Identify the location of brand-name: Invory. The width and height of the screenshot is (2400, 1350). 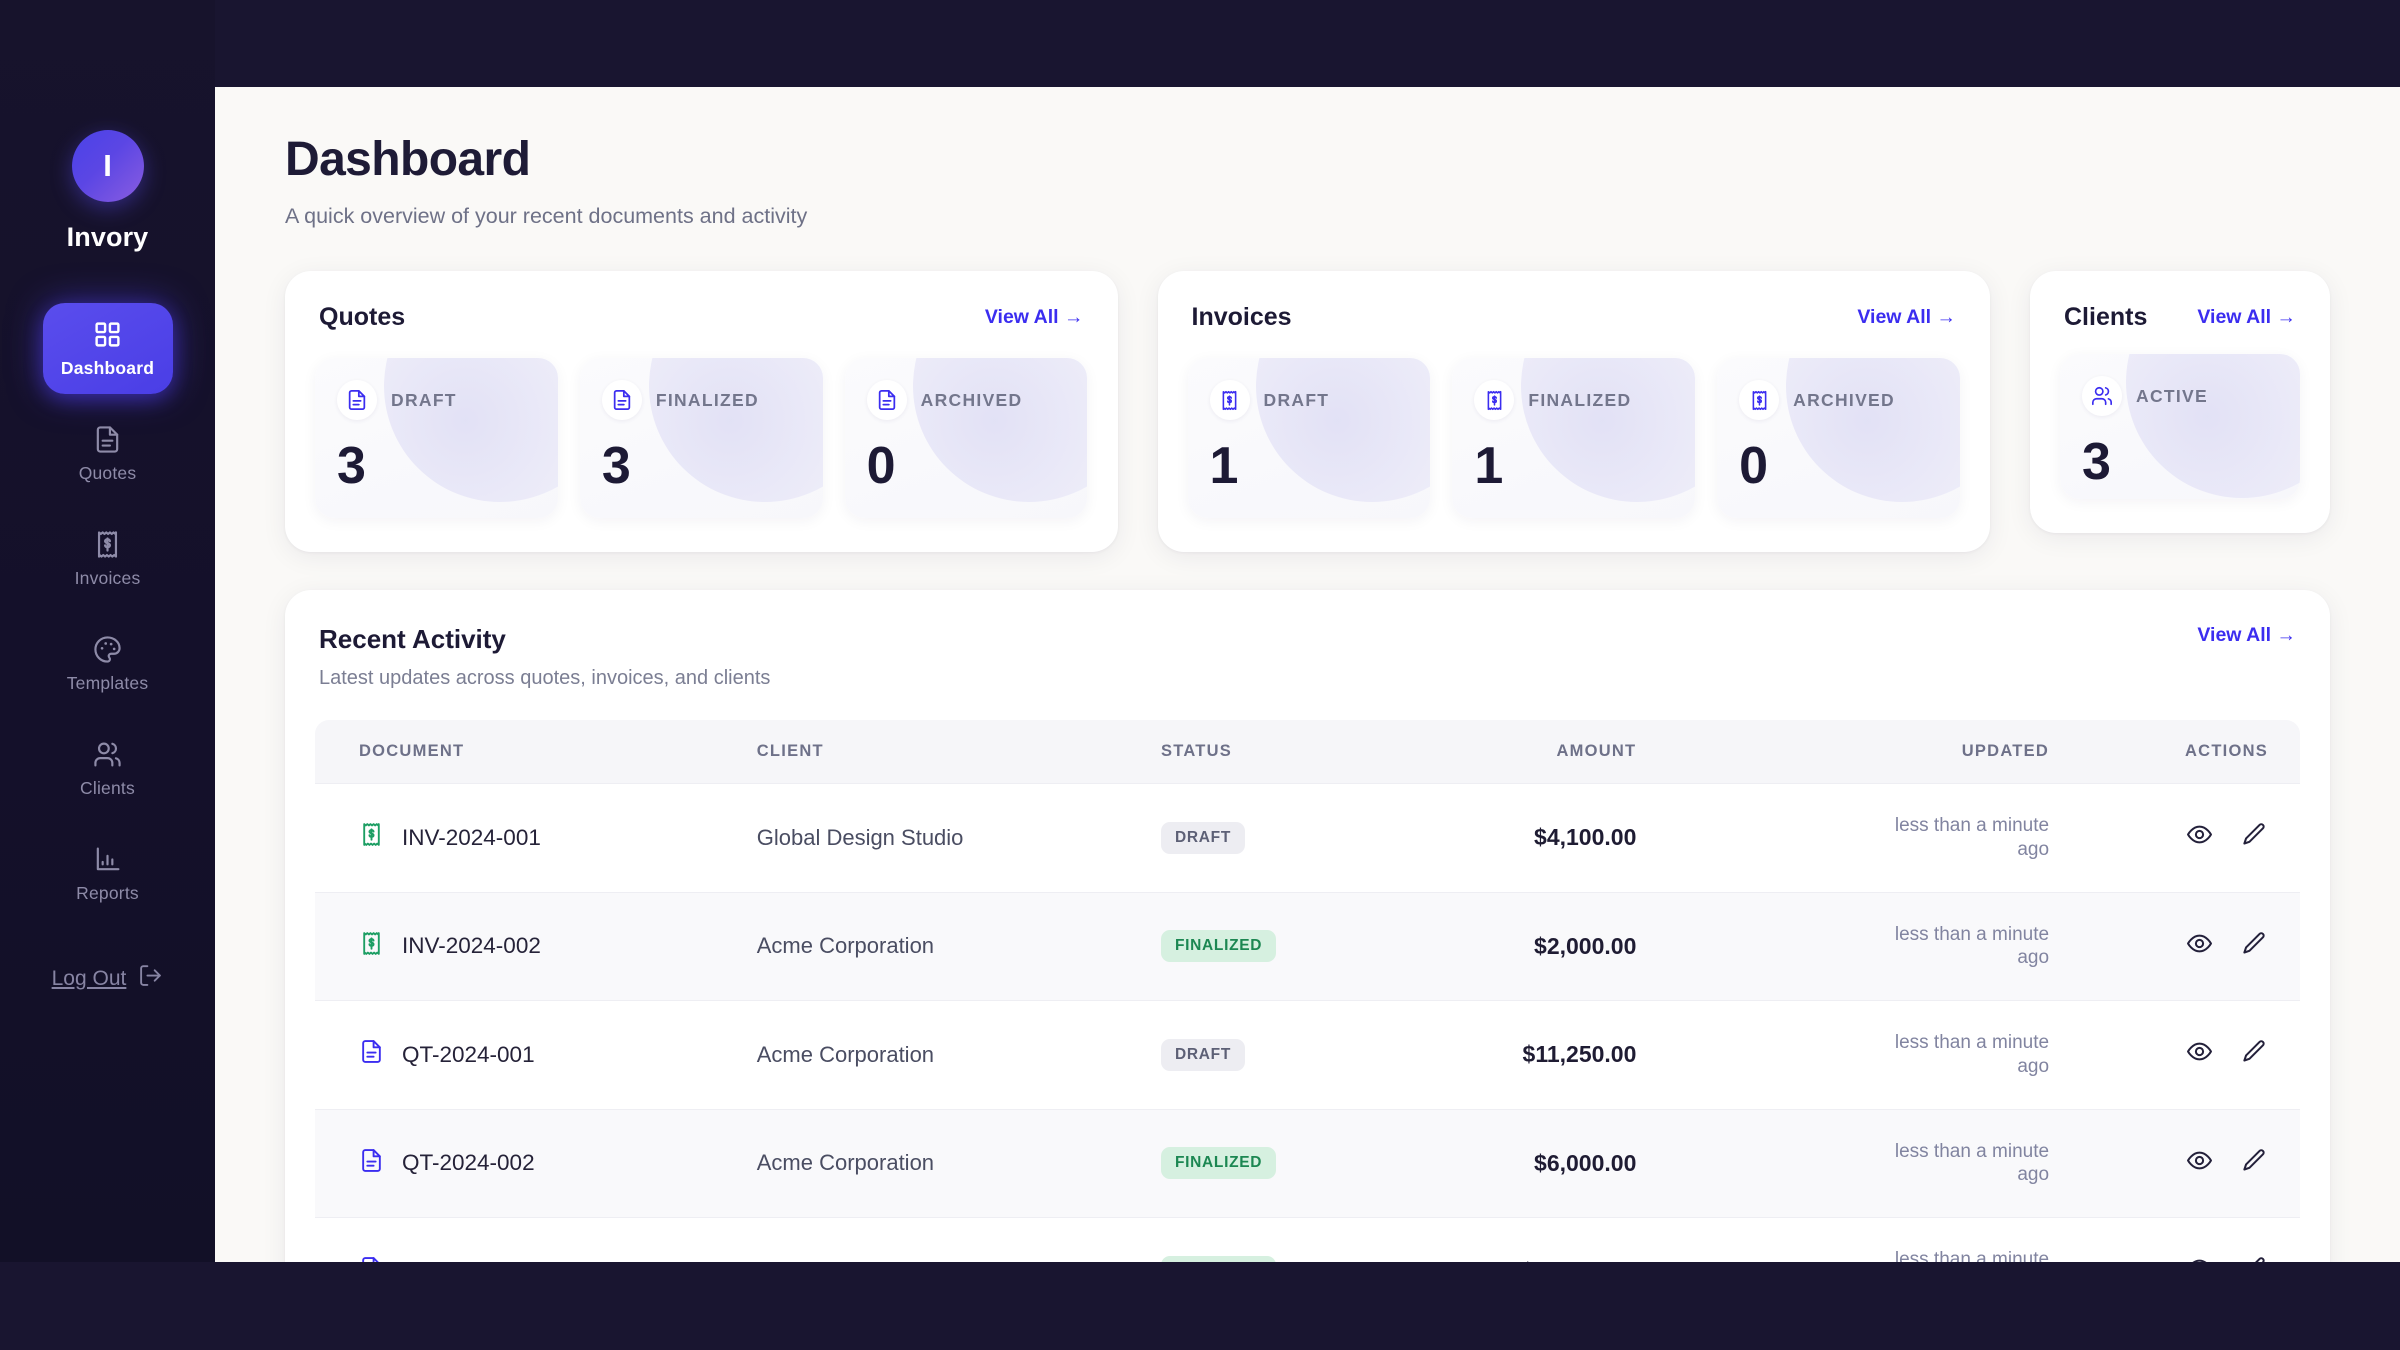
(107, 237).